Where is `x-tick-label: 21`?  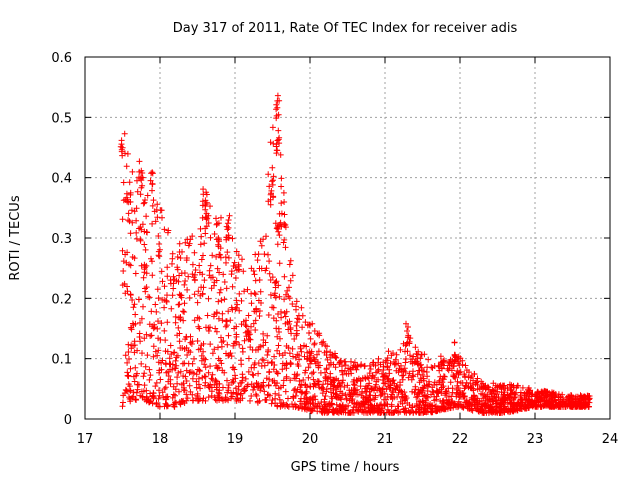 x-tick-label: 21 is located at coordinates (385, 439).